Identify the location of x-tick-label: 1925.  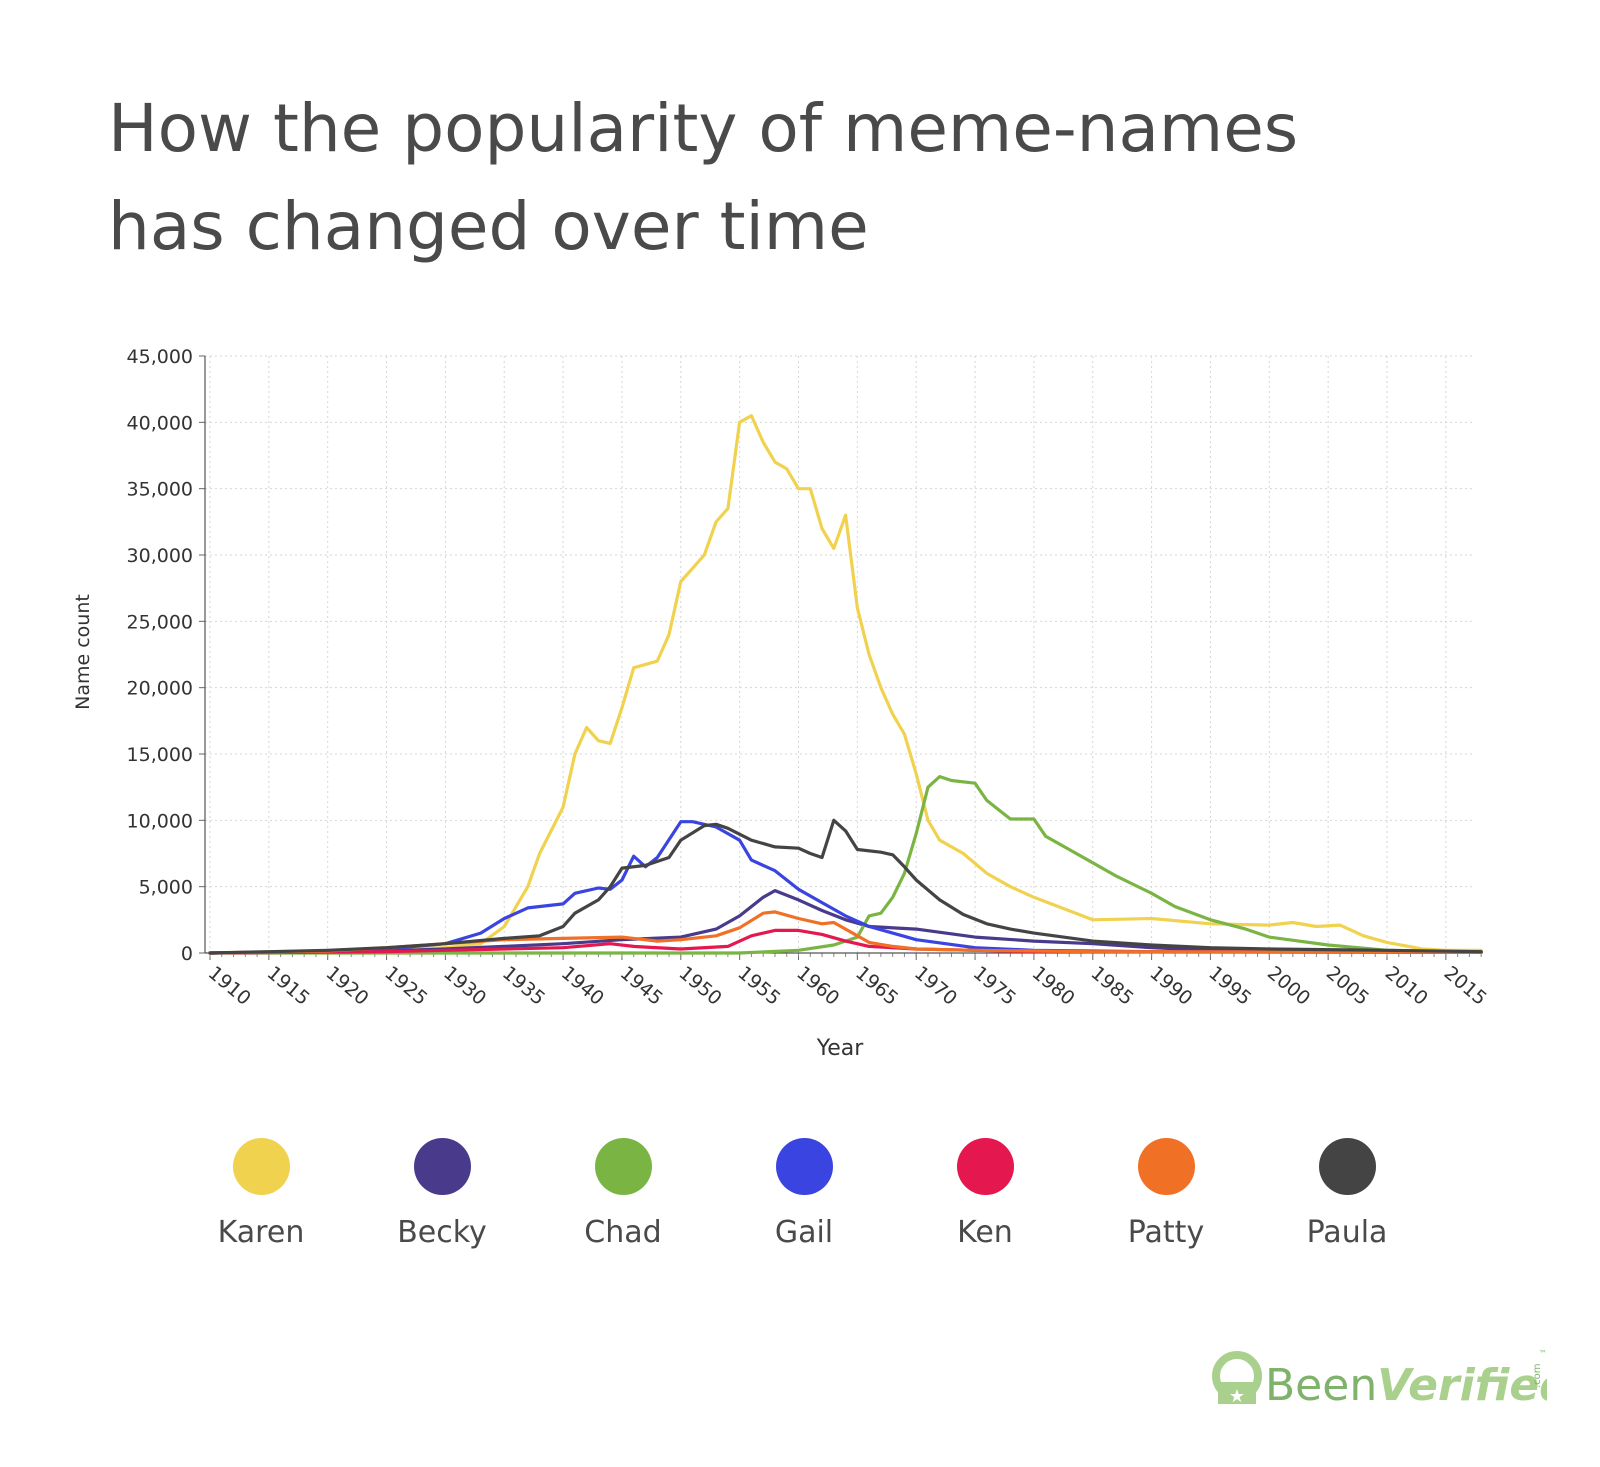
(405, 986).